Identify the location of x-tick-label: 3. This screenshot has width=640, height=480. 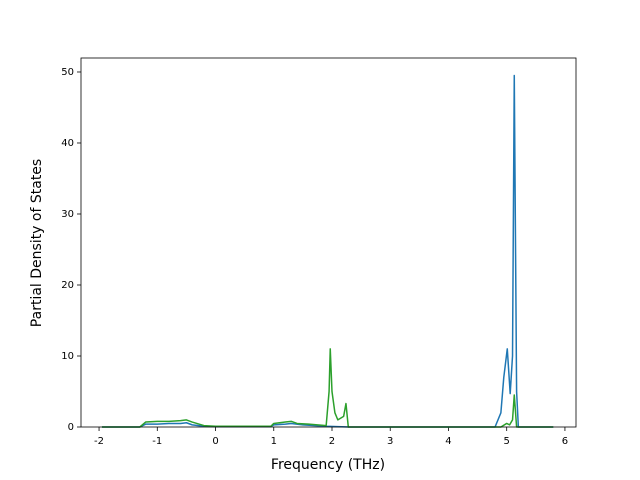
(390, 441).